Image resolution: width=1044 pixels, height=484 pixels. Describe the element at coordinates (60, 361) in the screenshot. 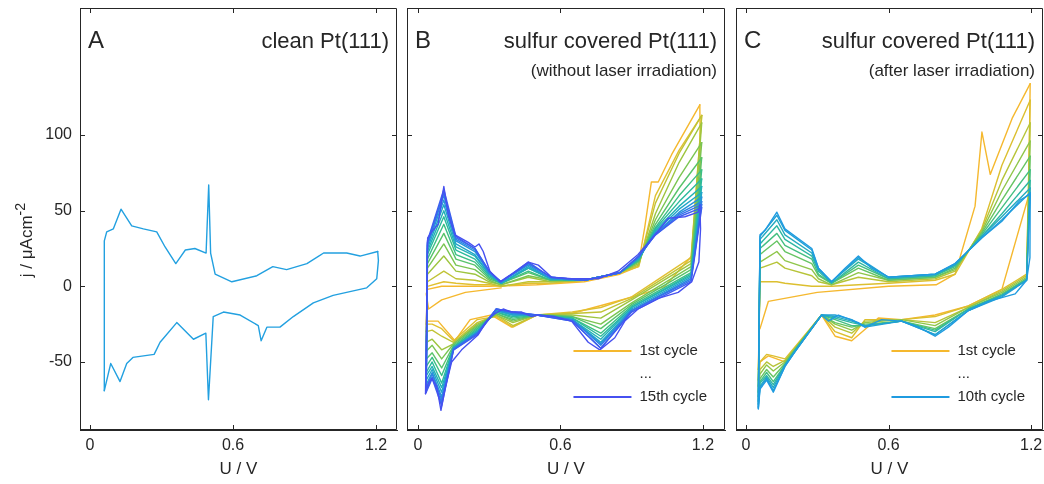

I see `y-tick-label: -50` at that location.